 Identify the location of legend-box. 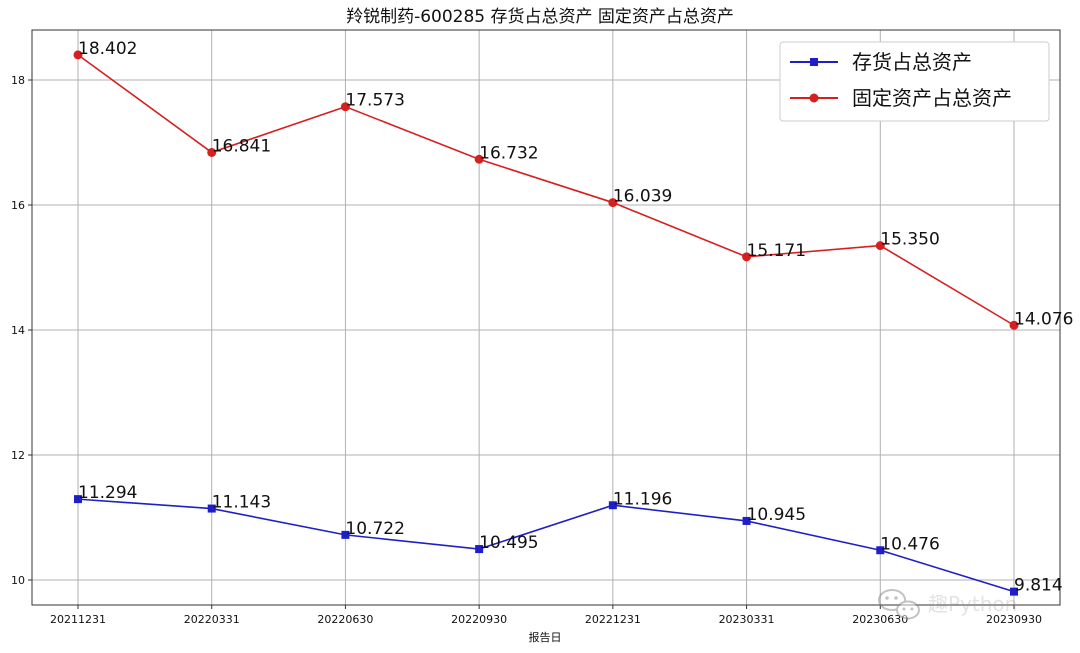
(914, 81).